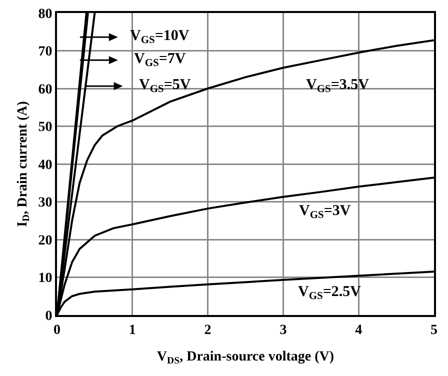 This screenshot has width=448, height=376. What do you see at coordinates (434, 330) in the screenshot?
I see `x-tick-label: 5` at bounding box center [434, 330].